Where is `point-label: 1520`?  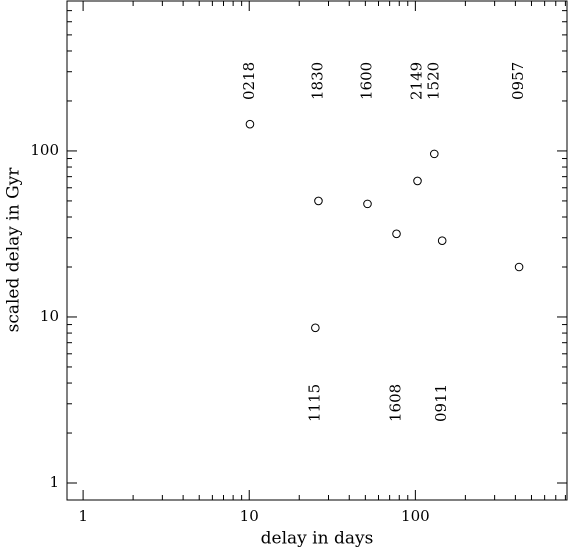 point-label: 1520 is located at coordinates (433, 81).